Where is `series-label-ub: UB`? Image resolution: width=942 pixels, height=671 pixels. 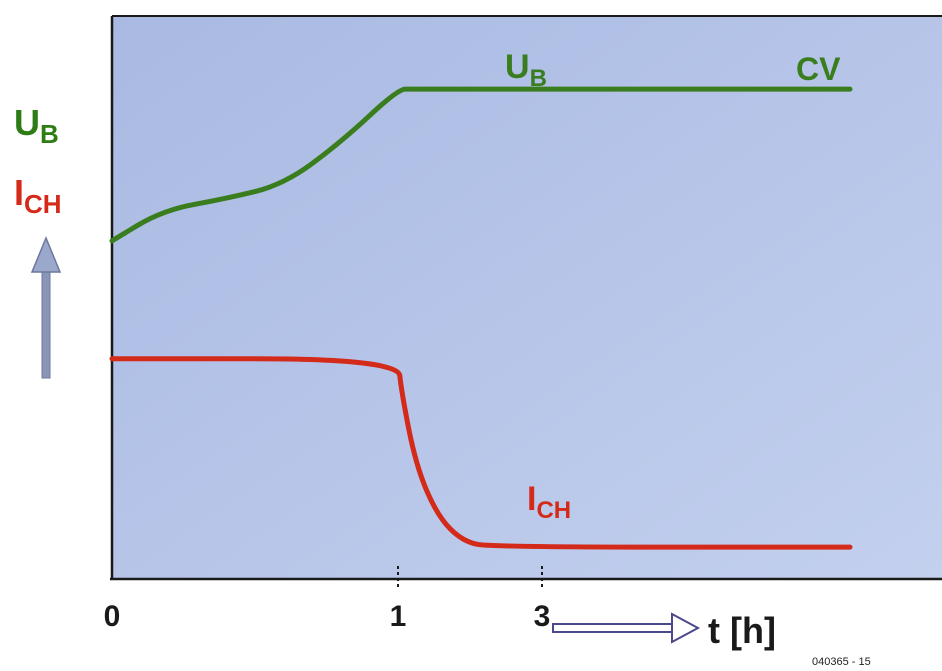 series-label-ub: UB is located at coordinates (526, 70).